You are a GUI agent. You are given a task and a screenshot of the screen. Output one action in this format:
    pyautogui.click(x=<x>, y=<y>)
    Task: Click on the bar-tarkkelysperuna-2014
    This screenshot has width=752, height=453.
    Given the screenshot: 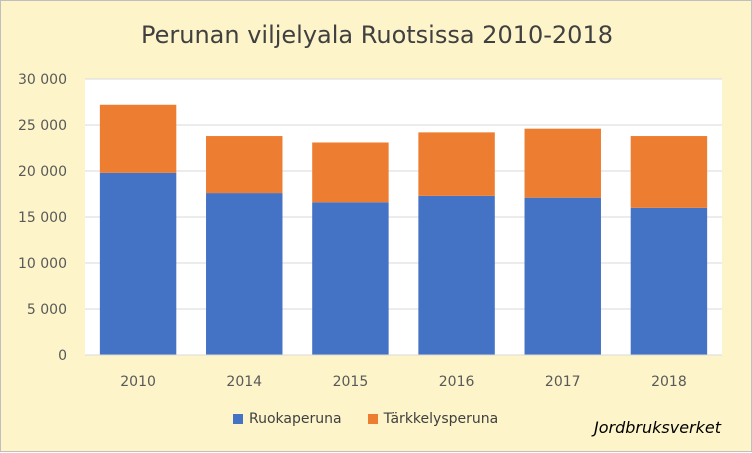 What is the action you would take?
    pyautogui.click(x=244, y=165)
    